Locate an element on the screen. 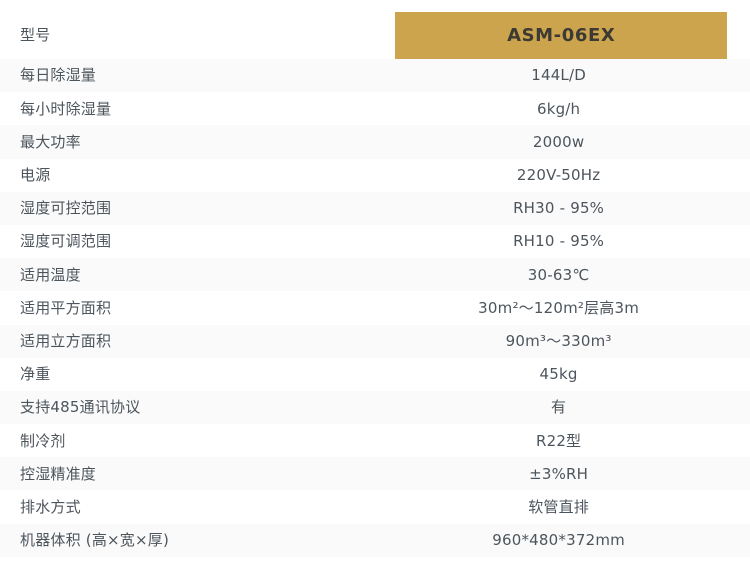  spec-value-cell: RH10 - 95% is located at coordinates (572, 241).